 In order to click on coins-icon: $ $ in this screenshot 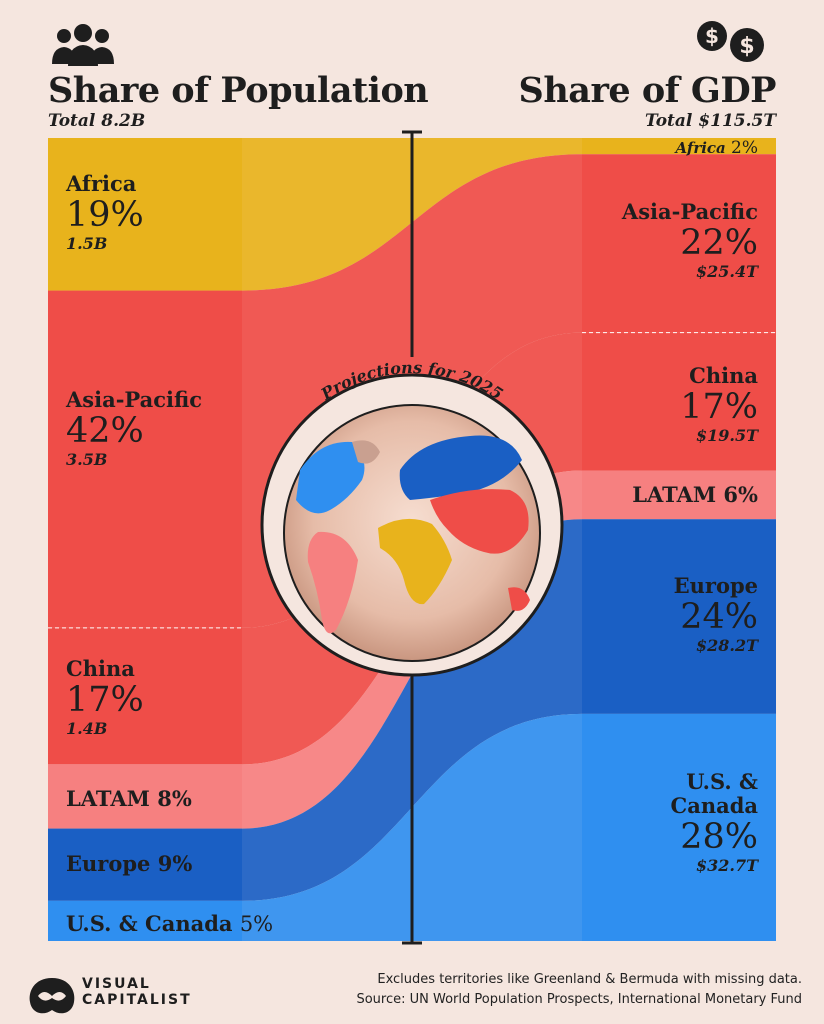, I will do `click(730, 41)`.